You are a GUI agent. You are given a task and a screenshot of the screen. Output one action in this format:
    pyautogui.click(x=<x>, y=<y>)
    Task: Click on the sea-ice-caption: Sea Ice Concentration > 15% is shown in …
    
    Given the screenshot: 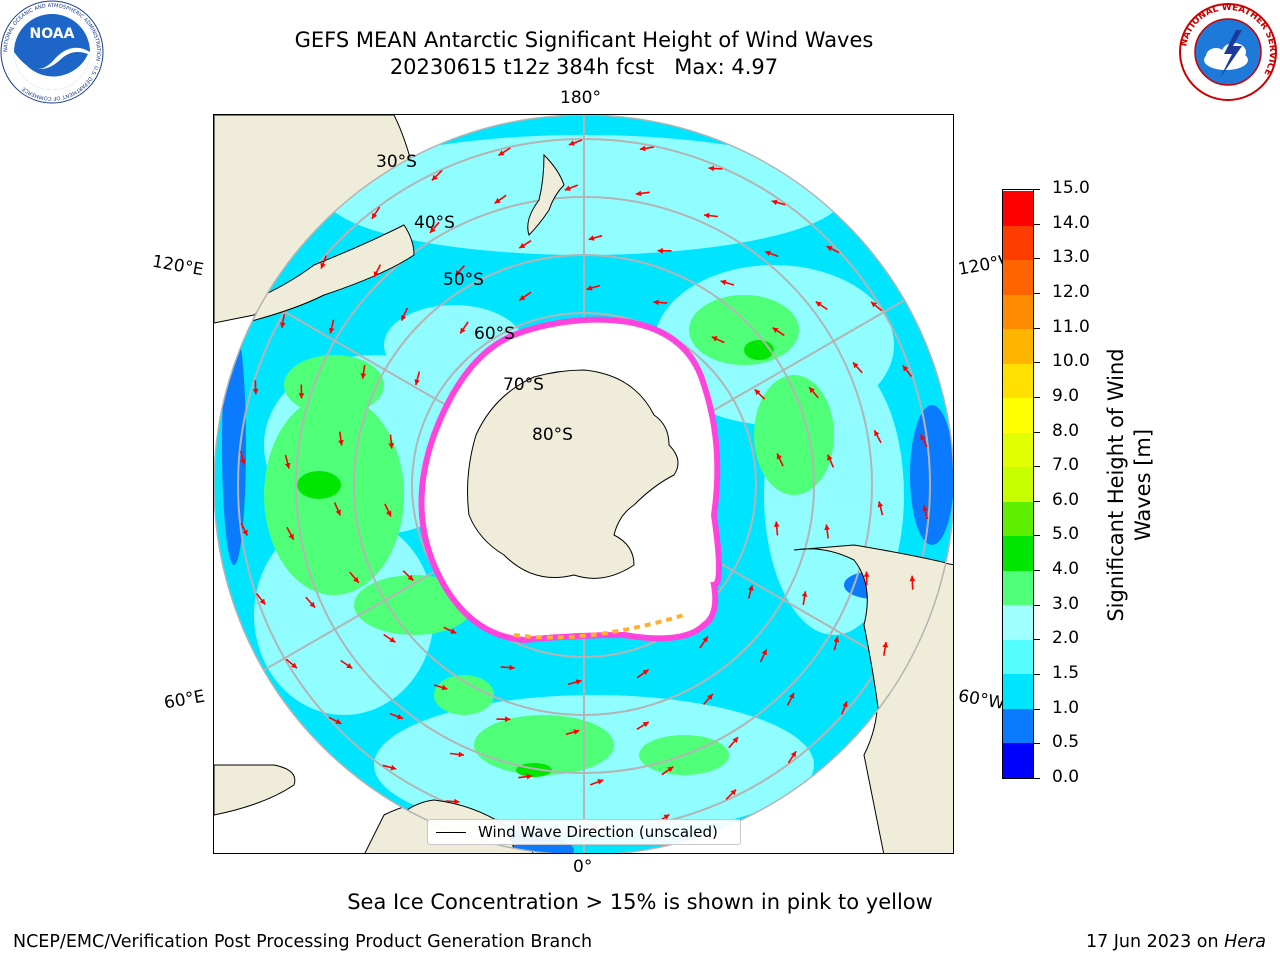 What is the action you would take?
    pyautogui.click(x=640, y=902)
    